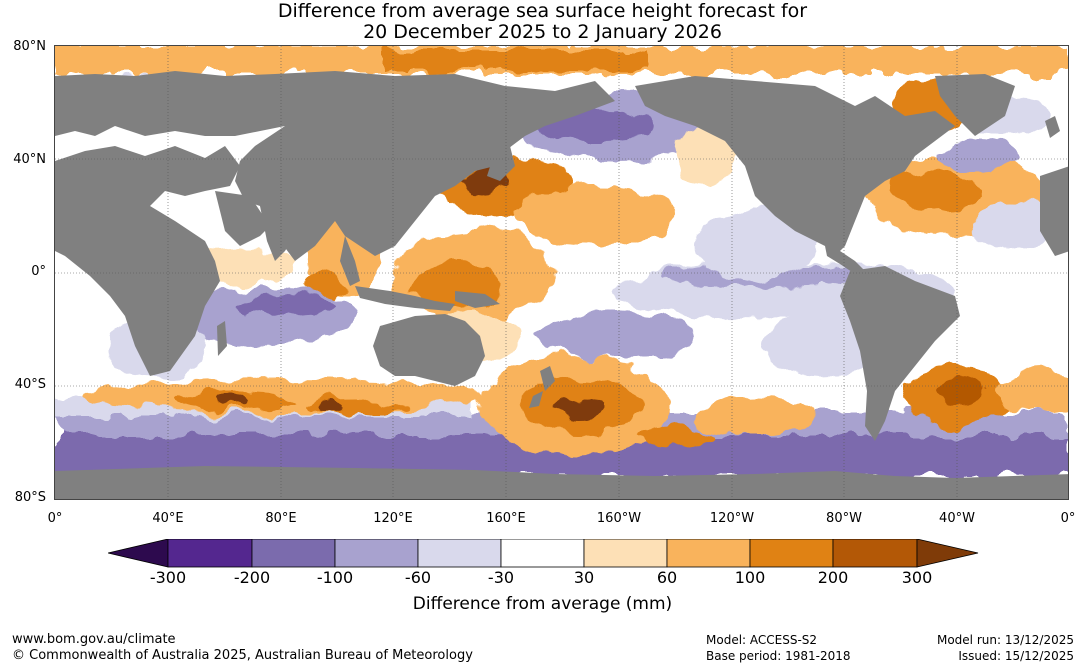  Describe the element at coordinates (1016, 656) in the screenshot. I see `footer-issued: Issued: 15/12/2025` at that location.